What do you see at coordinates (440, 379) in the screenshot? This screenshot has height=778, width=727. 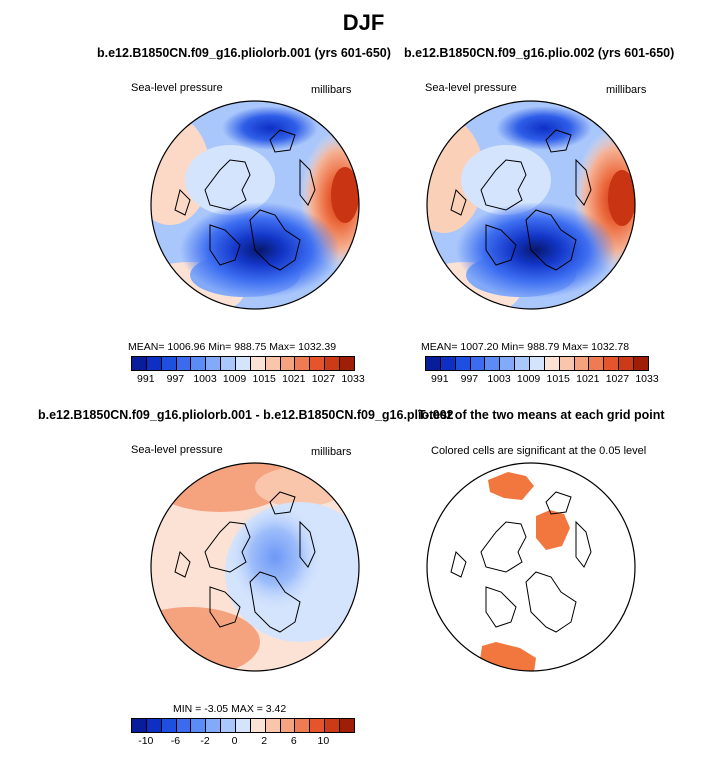 I see `panel2-colorbar-tick-label: 991` at bounding box center [440, 379].